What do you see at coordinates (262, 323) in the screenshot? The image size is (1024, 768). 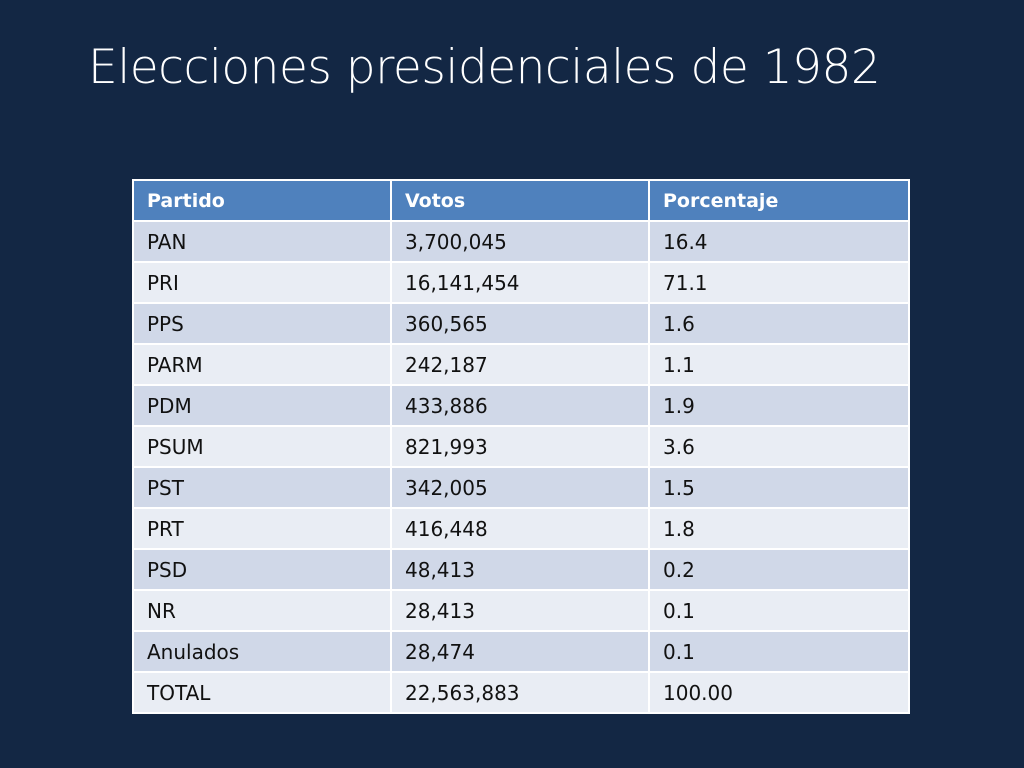 I see `cell-partido: PPS` at bounding box center [262, 323].